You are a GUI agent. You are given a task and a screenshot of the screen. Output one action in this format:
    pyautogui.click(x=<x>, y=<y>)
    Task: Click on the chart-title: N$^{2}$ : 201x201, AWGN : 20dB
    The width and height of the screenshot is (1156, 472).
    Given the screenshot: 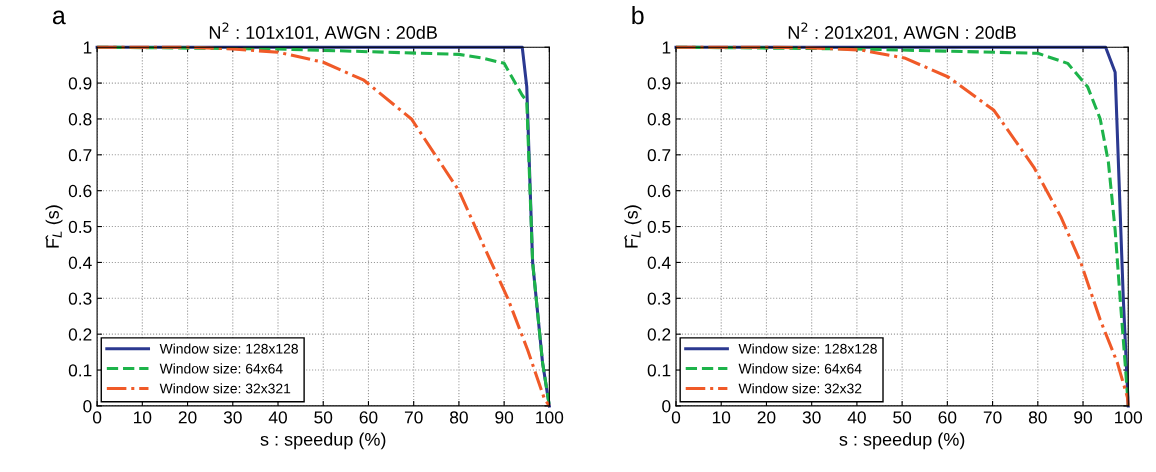 What is the action you would take?
    pyautogui.click(x=902, y=32)
    